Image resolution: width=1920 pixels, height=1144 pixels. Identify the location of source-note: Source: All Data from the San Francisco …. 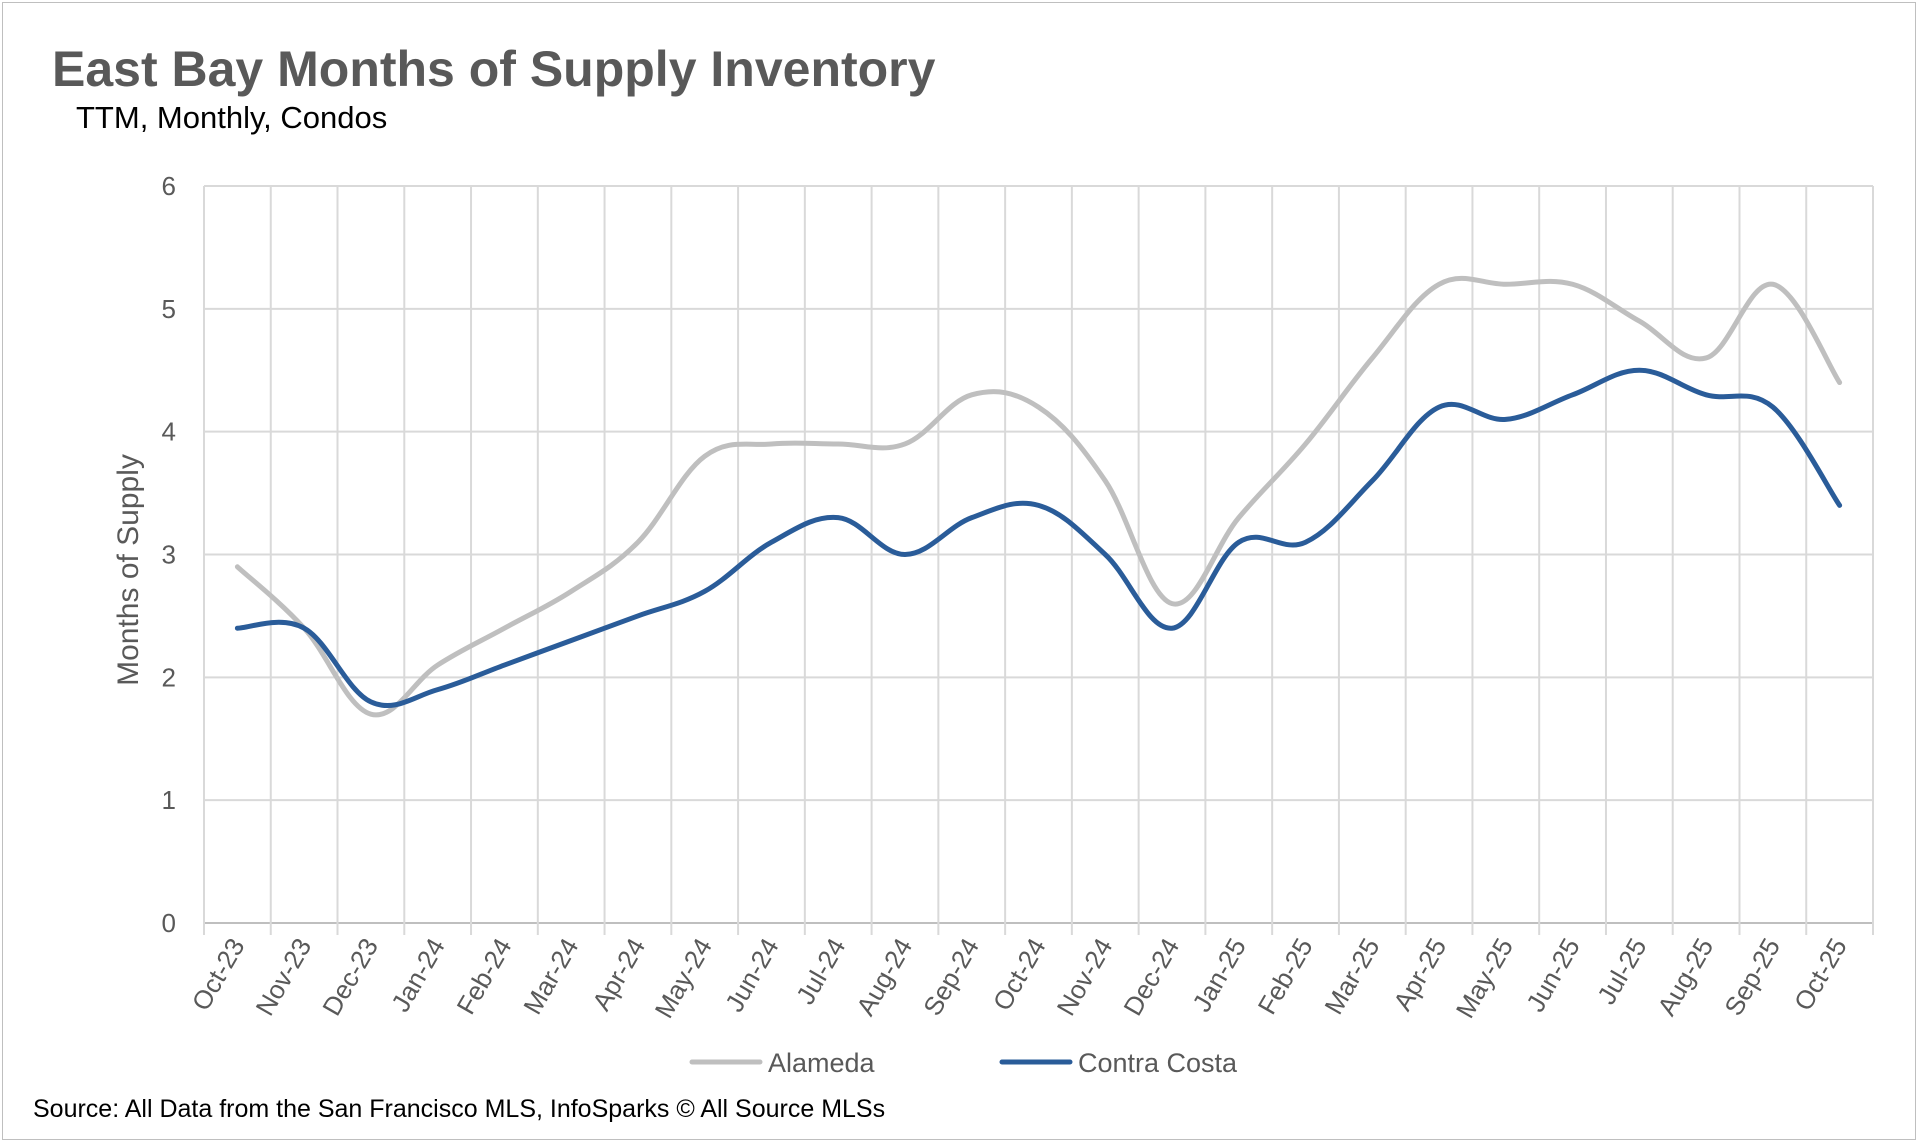
(459, 1109).